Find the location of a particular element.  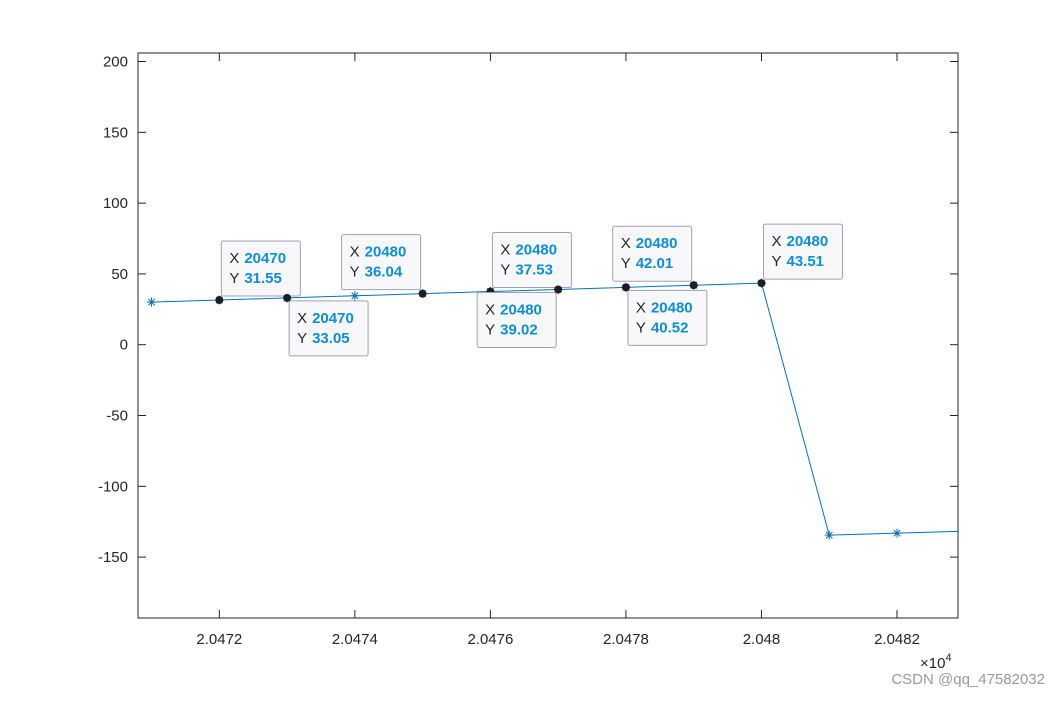

datatip-y-value: 31.55 is located at coordinates (263, 278).